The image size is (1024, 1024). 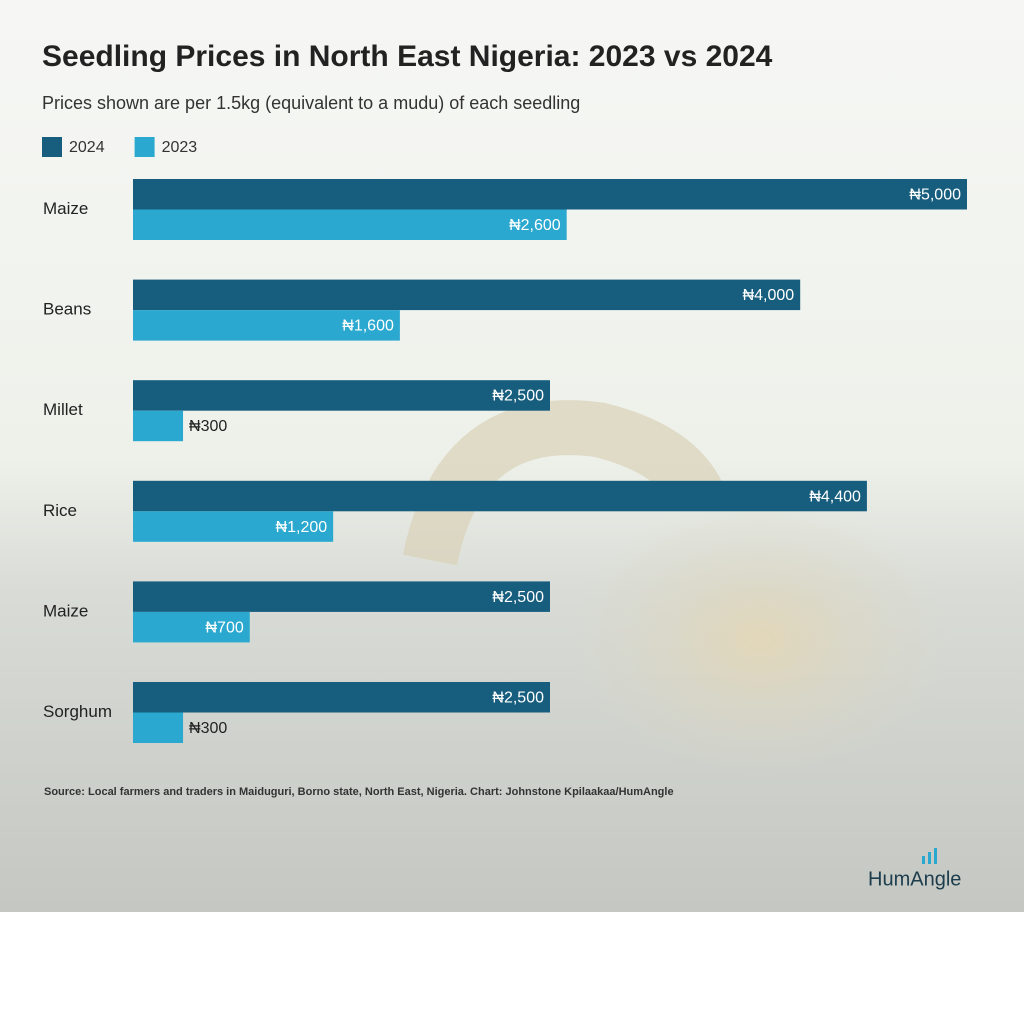 I want to click on y-tick-label: Beans, so click(x=67, y=309).